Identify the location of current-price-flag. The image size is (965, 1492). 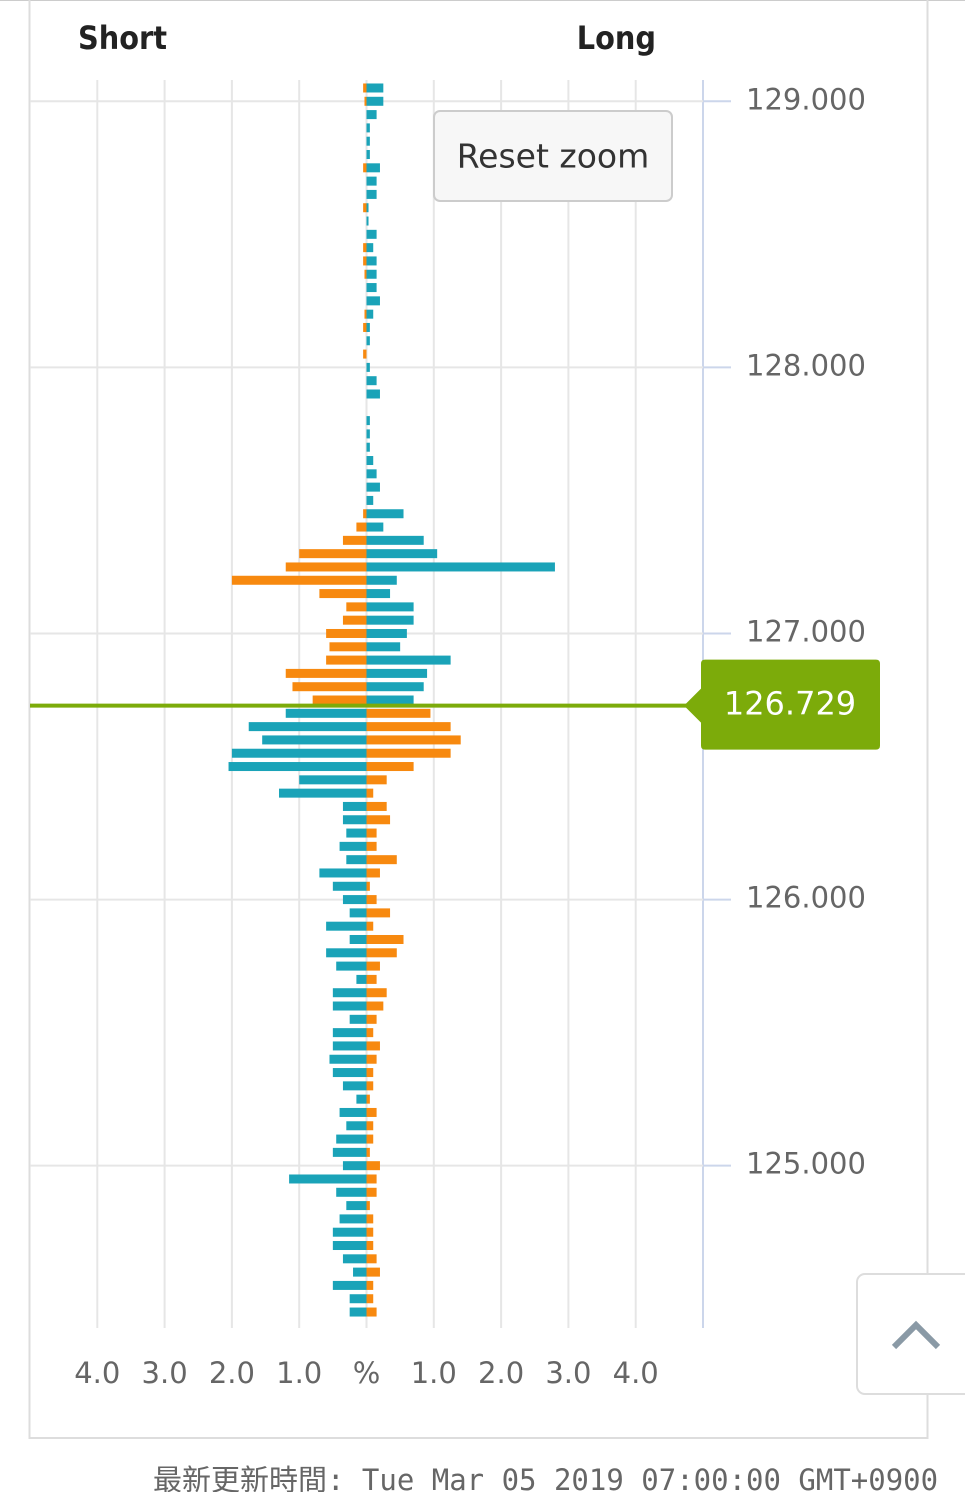
(782, 704).